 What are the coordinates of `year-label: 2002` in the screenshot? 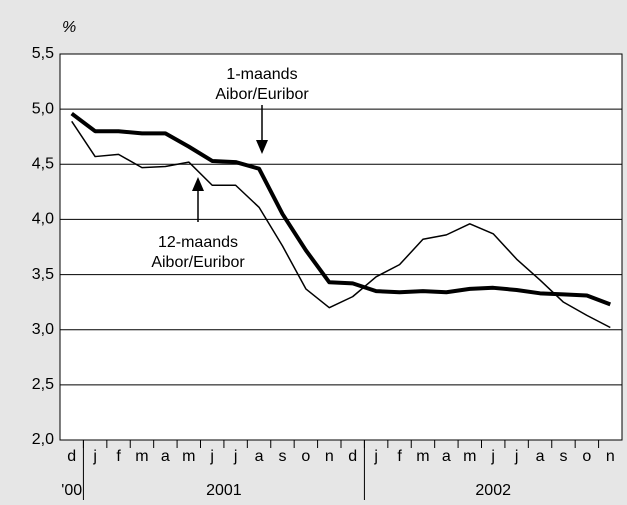 It's located at (493, 490).